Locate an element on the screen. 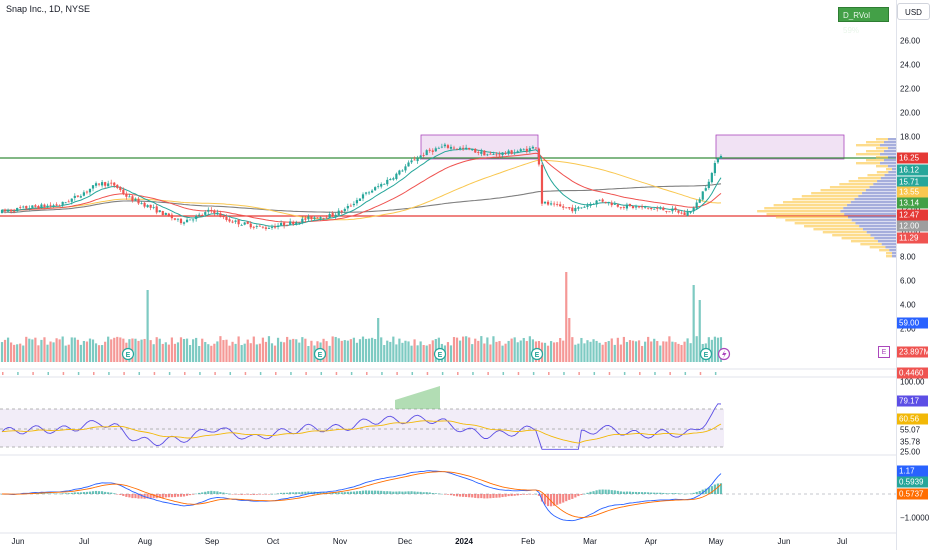  svg-text: E is located at coordinates (706, 355).